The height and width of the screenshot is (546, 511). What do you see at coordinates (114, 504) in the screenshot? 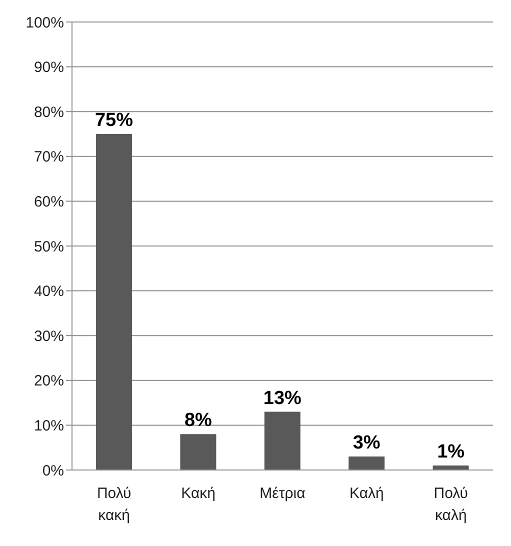
I see `x-tick-label: Πολύ κακή` at bounding box center [114, 504].